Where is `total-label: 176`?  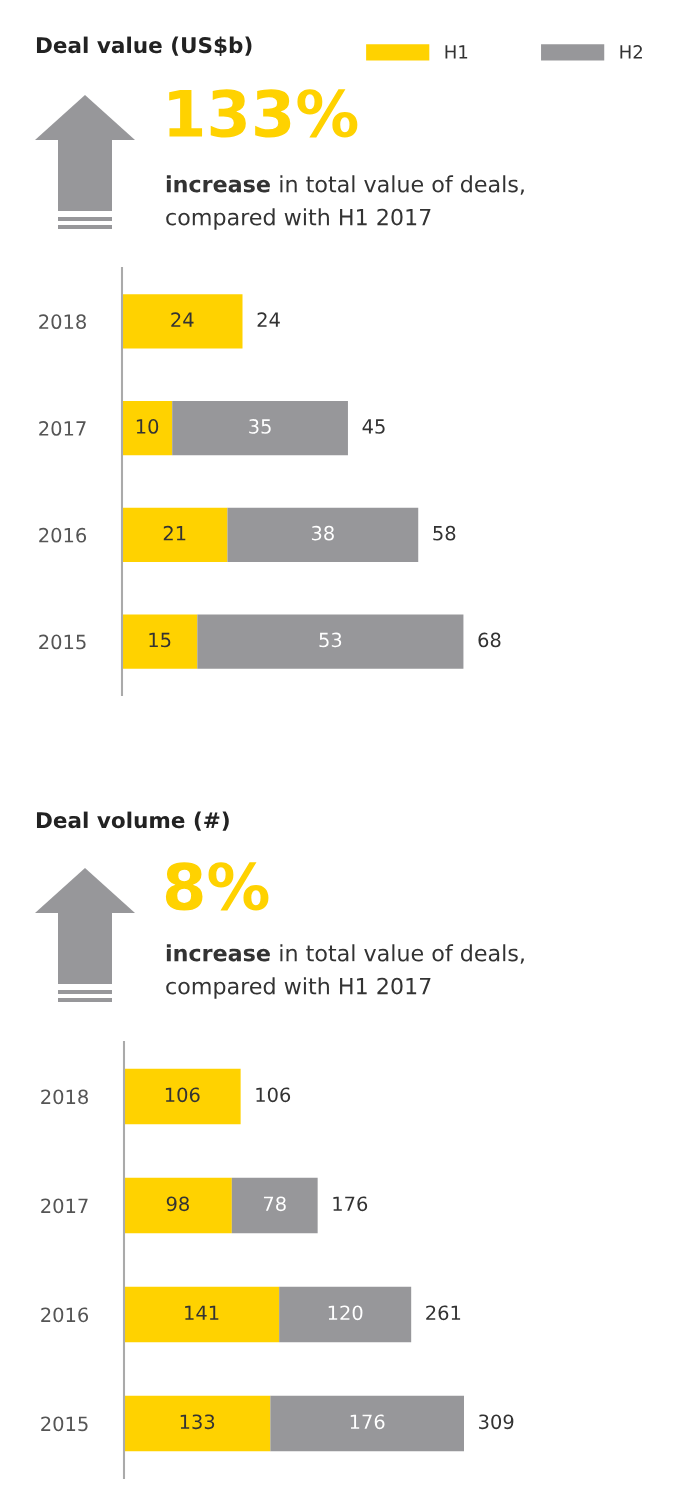 total-label: 176 is located at coordinates (350, 1204).